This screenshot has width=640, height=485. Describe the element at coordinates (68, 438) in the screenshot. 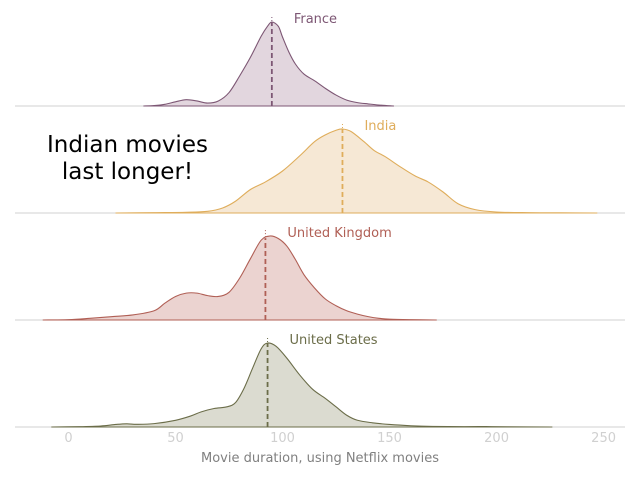

I see `x-tick-0: 0` at that location.